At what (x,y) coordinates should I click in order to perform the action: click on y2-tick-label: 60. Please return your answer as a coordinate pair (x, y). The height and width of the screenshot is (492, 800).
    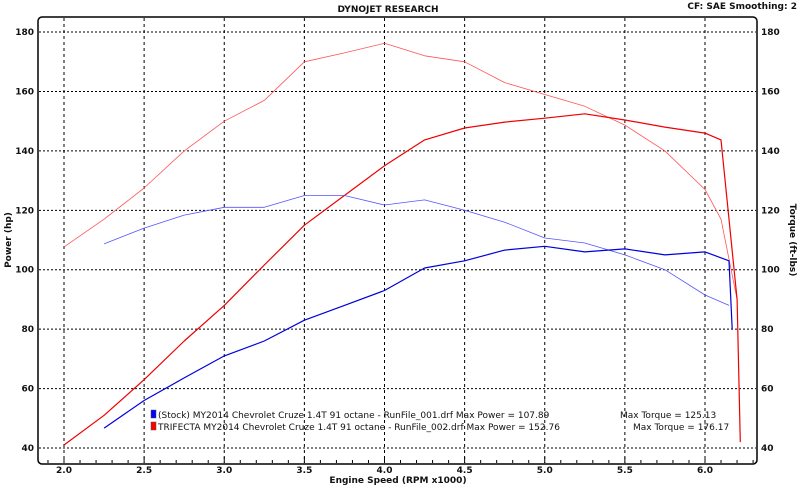
    Looking at the image, I should click on (767, 390).